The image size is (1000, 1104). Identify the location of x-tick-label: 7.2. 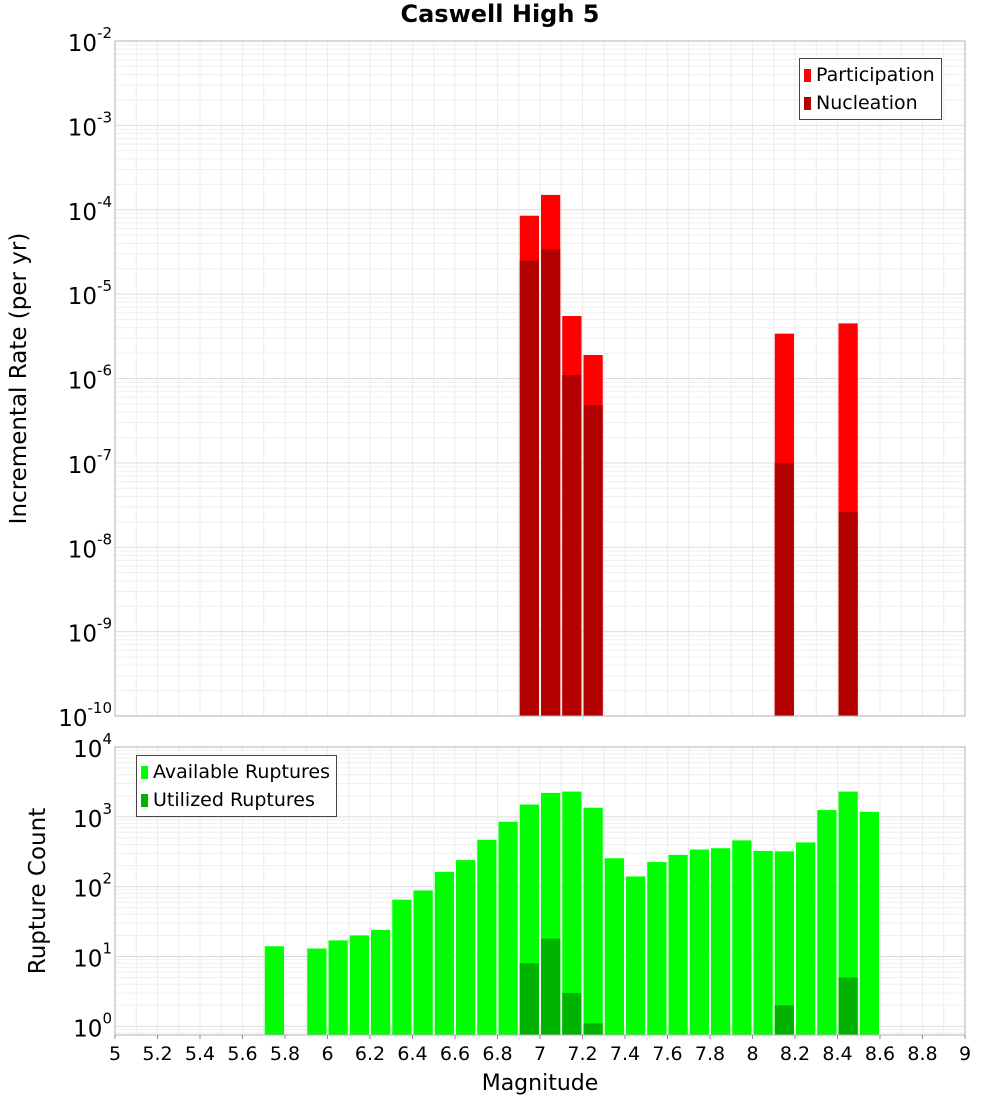
(582, 1054).